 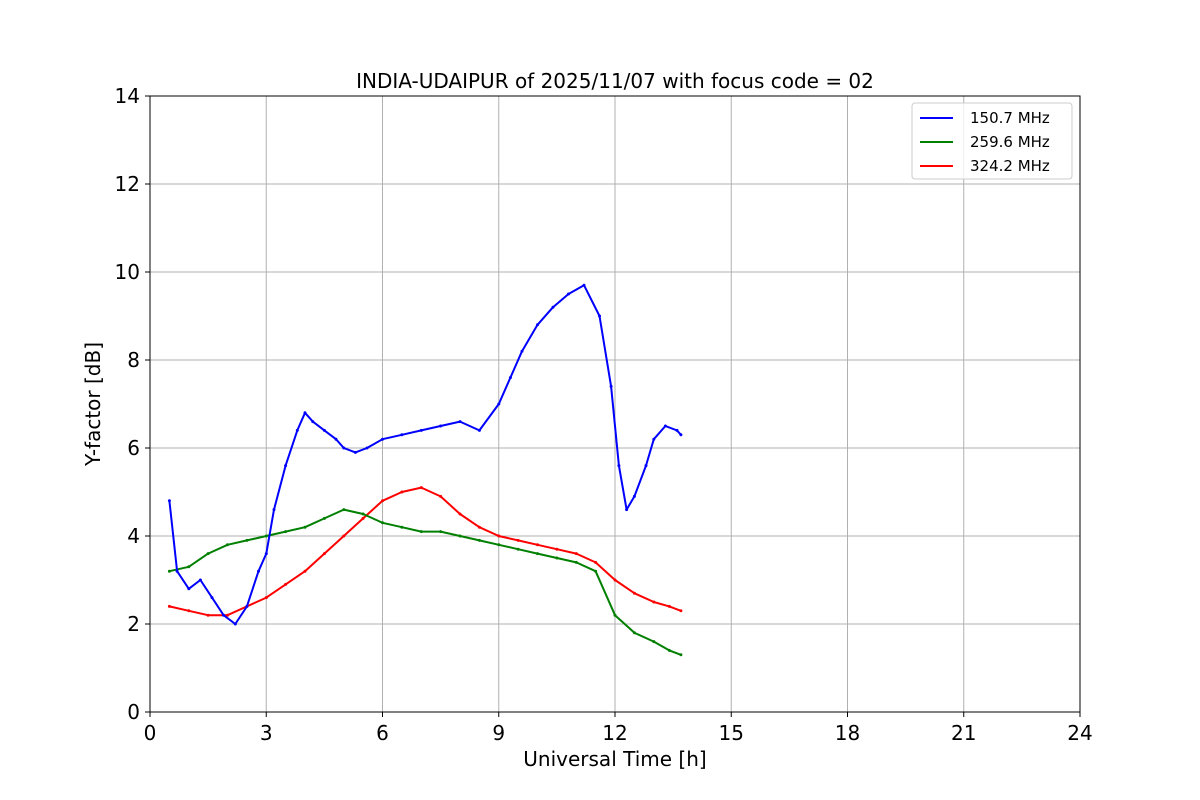 What do you see at coordinates (963, 733) in the screenshot?
I see `x-tick-label: 21` at bounding box center [963, 733].